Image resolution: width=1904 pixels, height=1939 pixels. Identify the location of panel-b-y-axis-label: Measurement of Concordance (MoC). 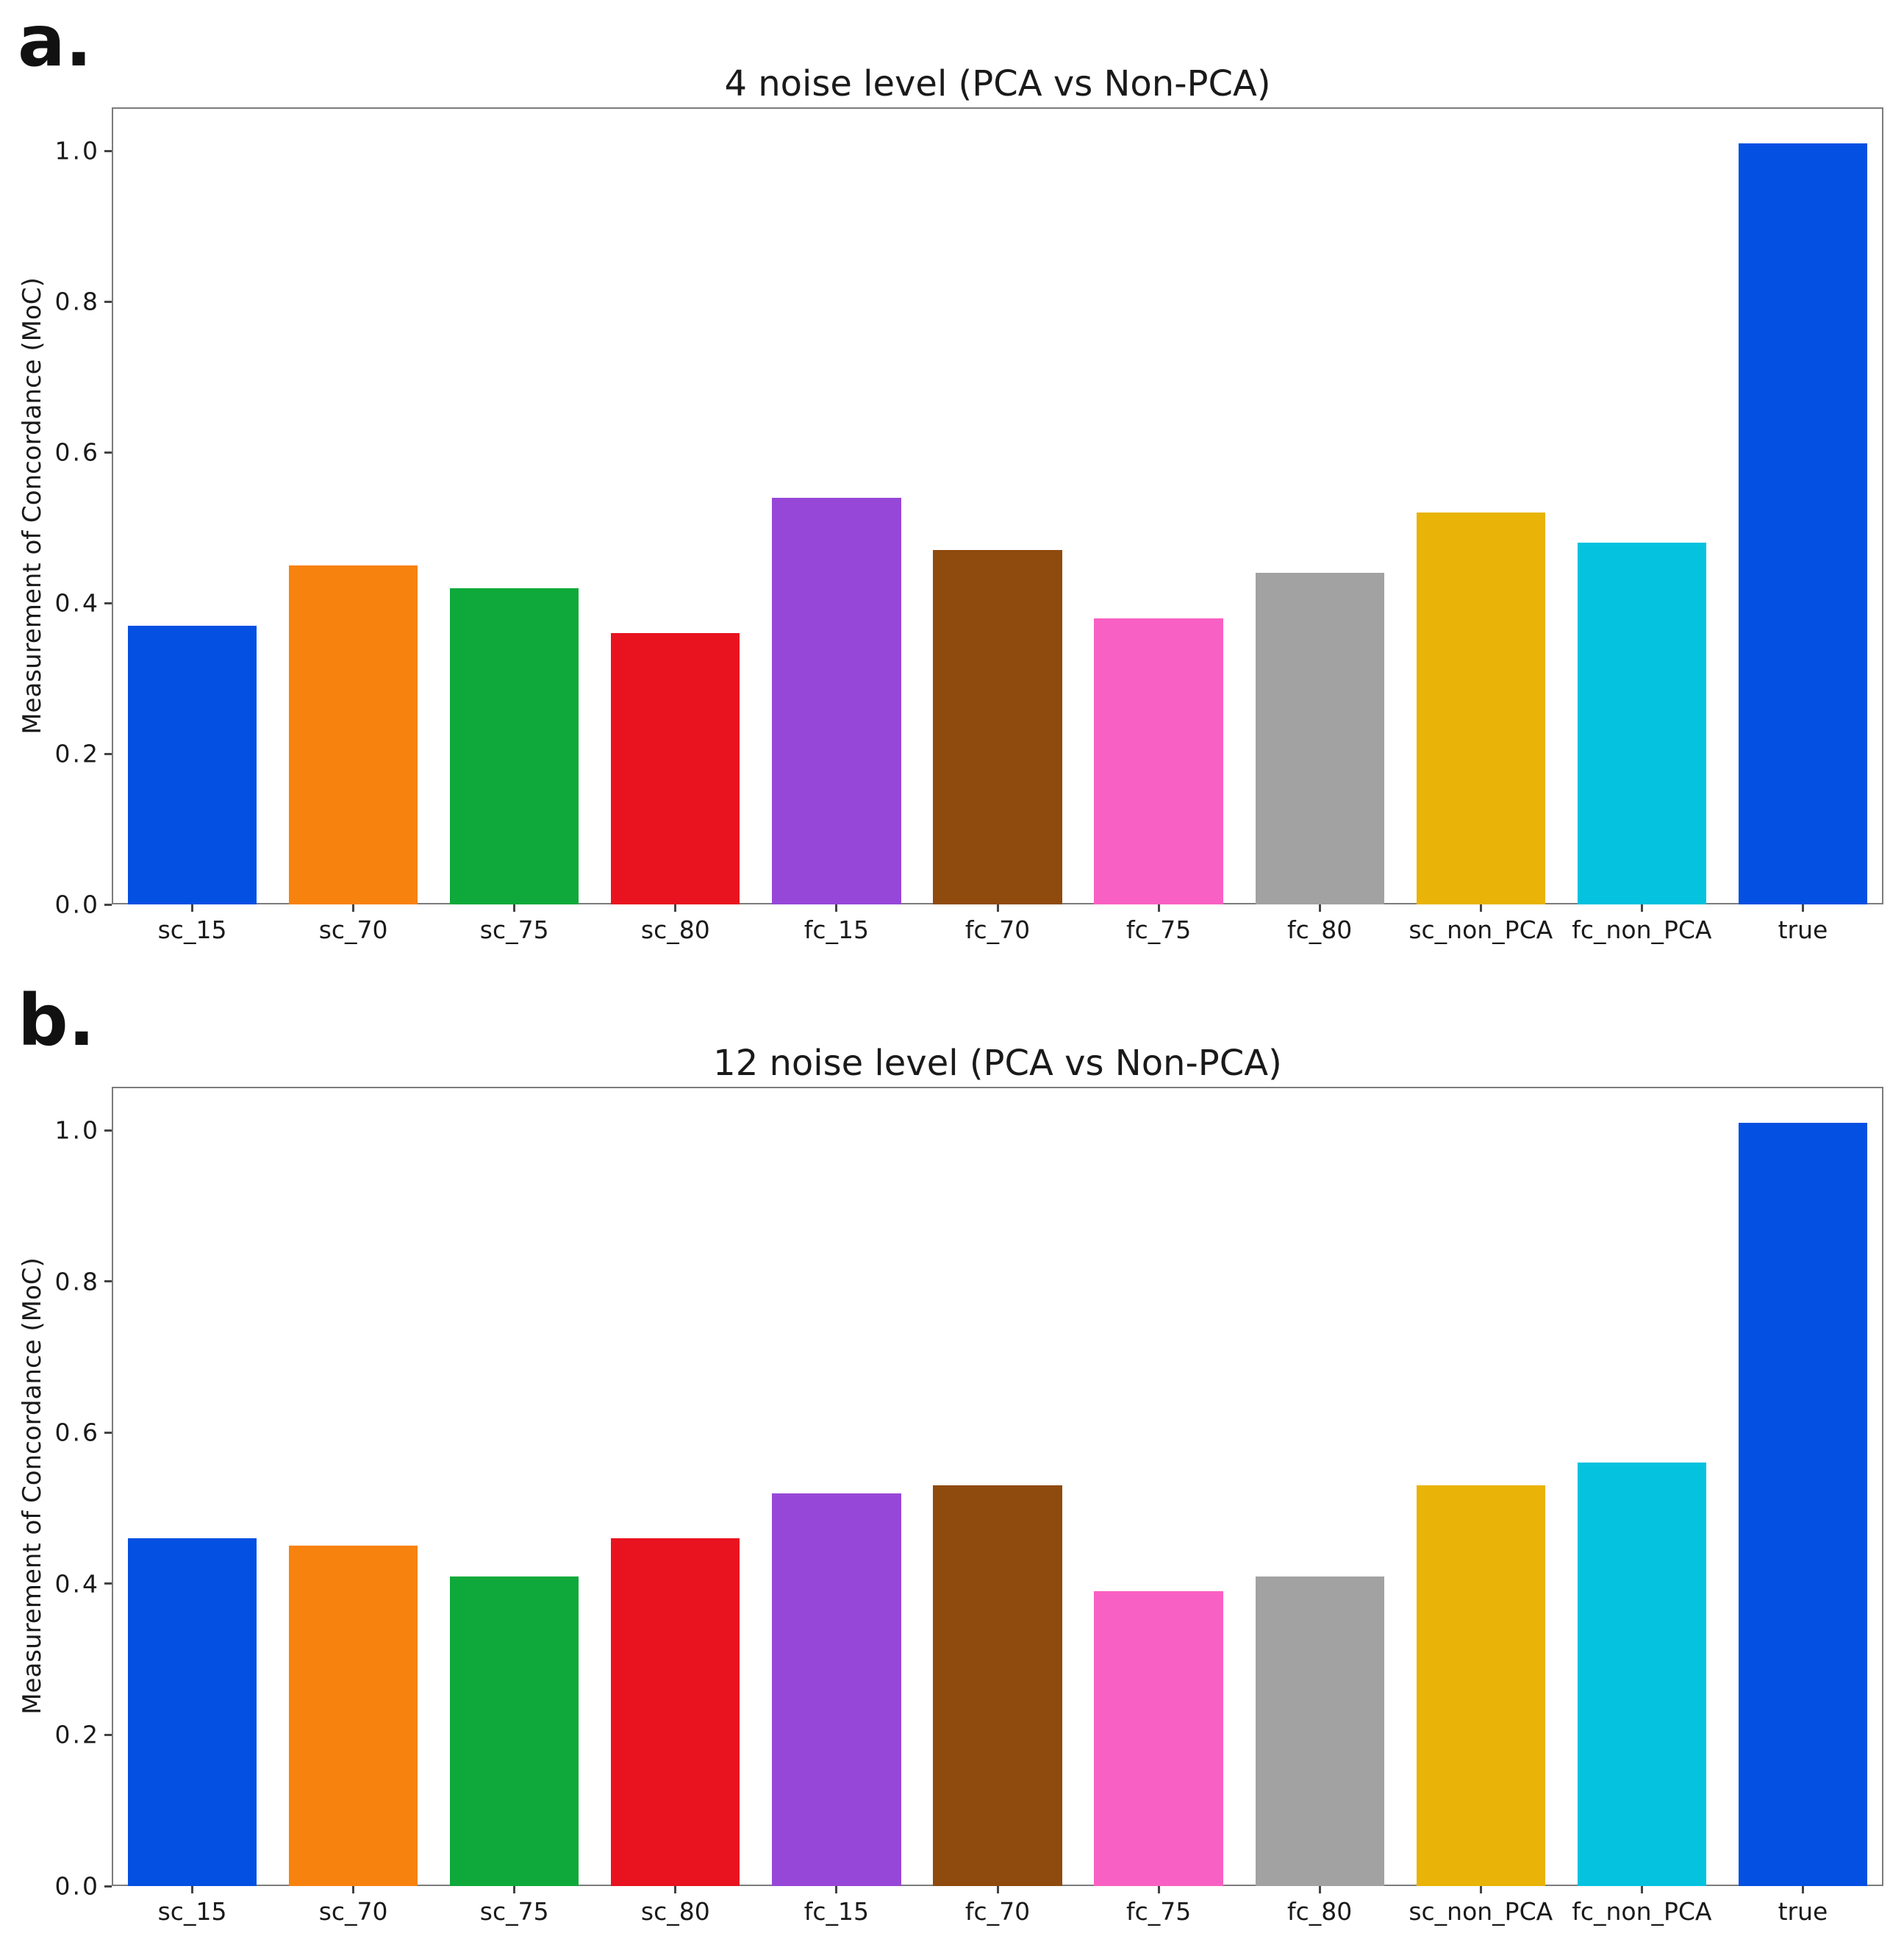
(32, 1486).